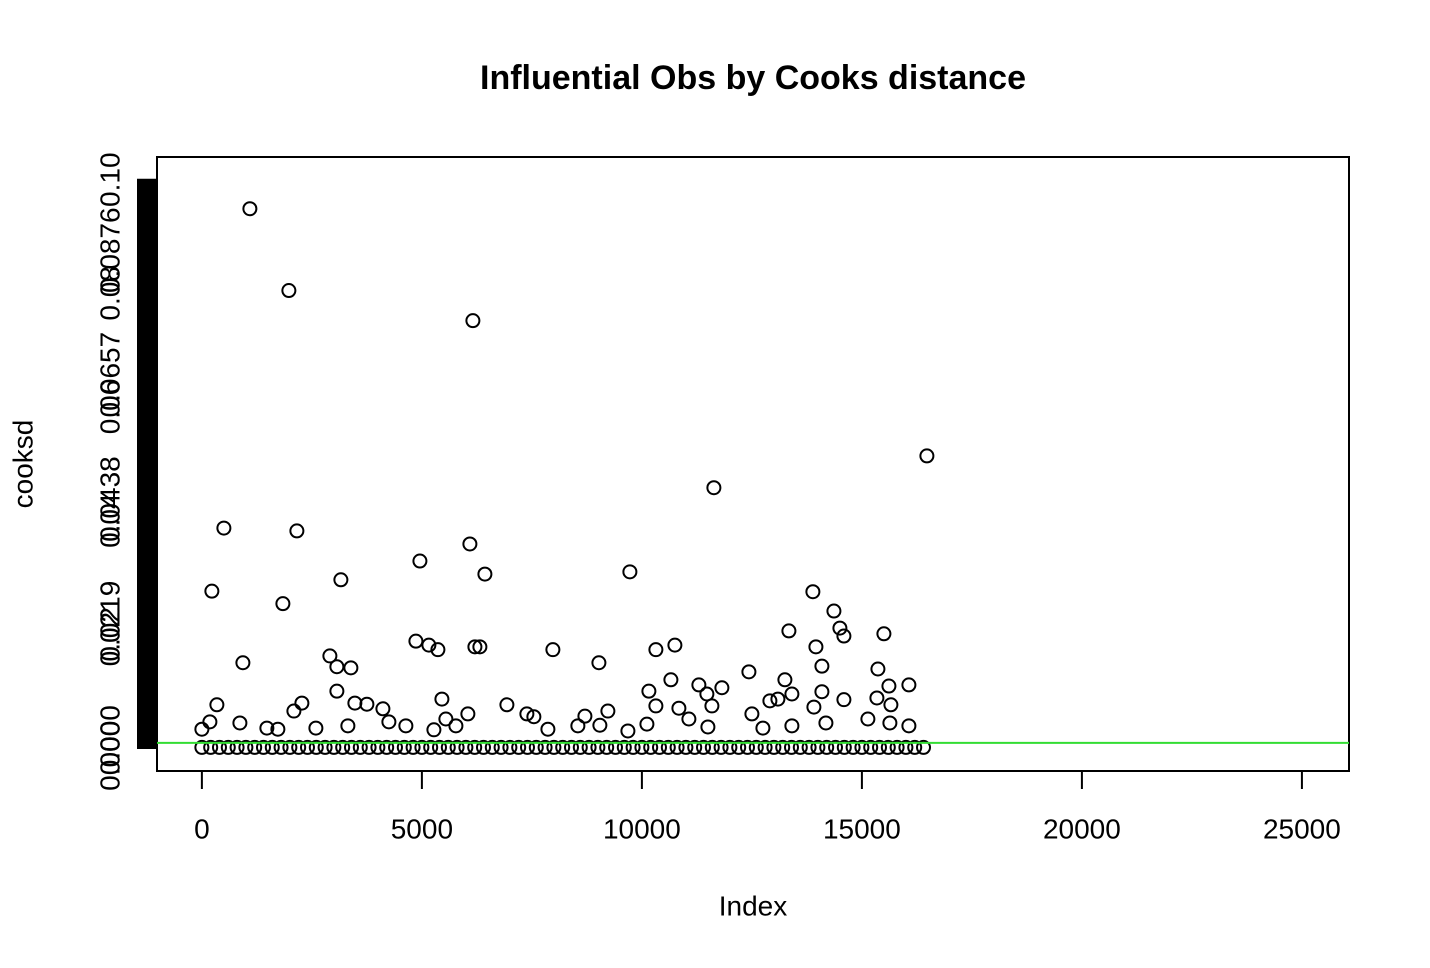  What do you see at coordinates (862, 828) in the screenshot?
I see `x-tick-label: 15000` at bounding box center [862, 828].